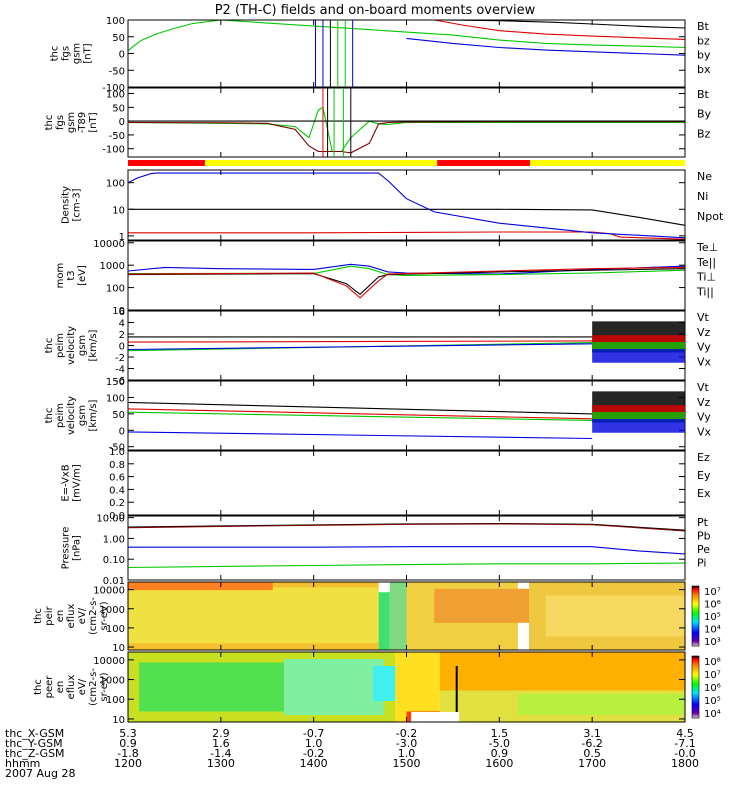 The width and height of the screenshot is (750, 800). Describe the element at coordinates (122, 237) in the screenshot. I see `y-tick-label: 1` at that location.